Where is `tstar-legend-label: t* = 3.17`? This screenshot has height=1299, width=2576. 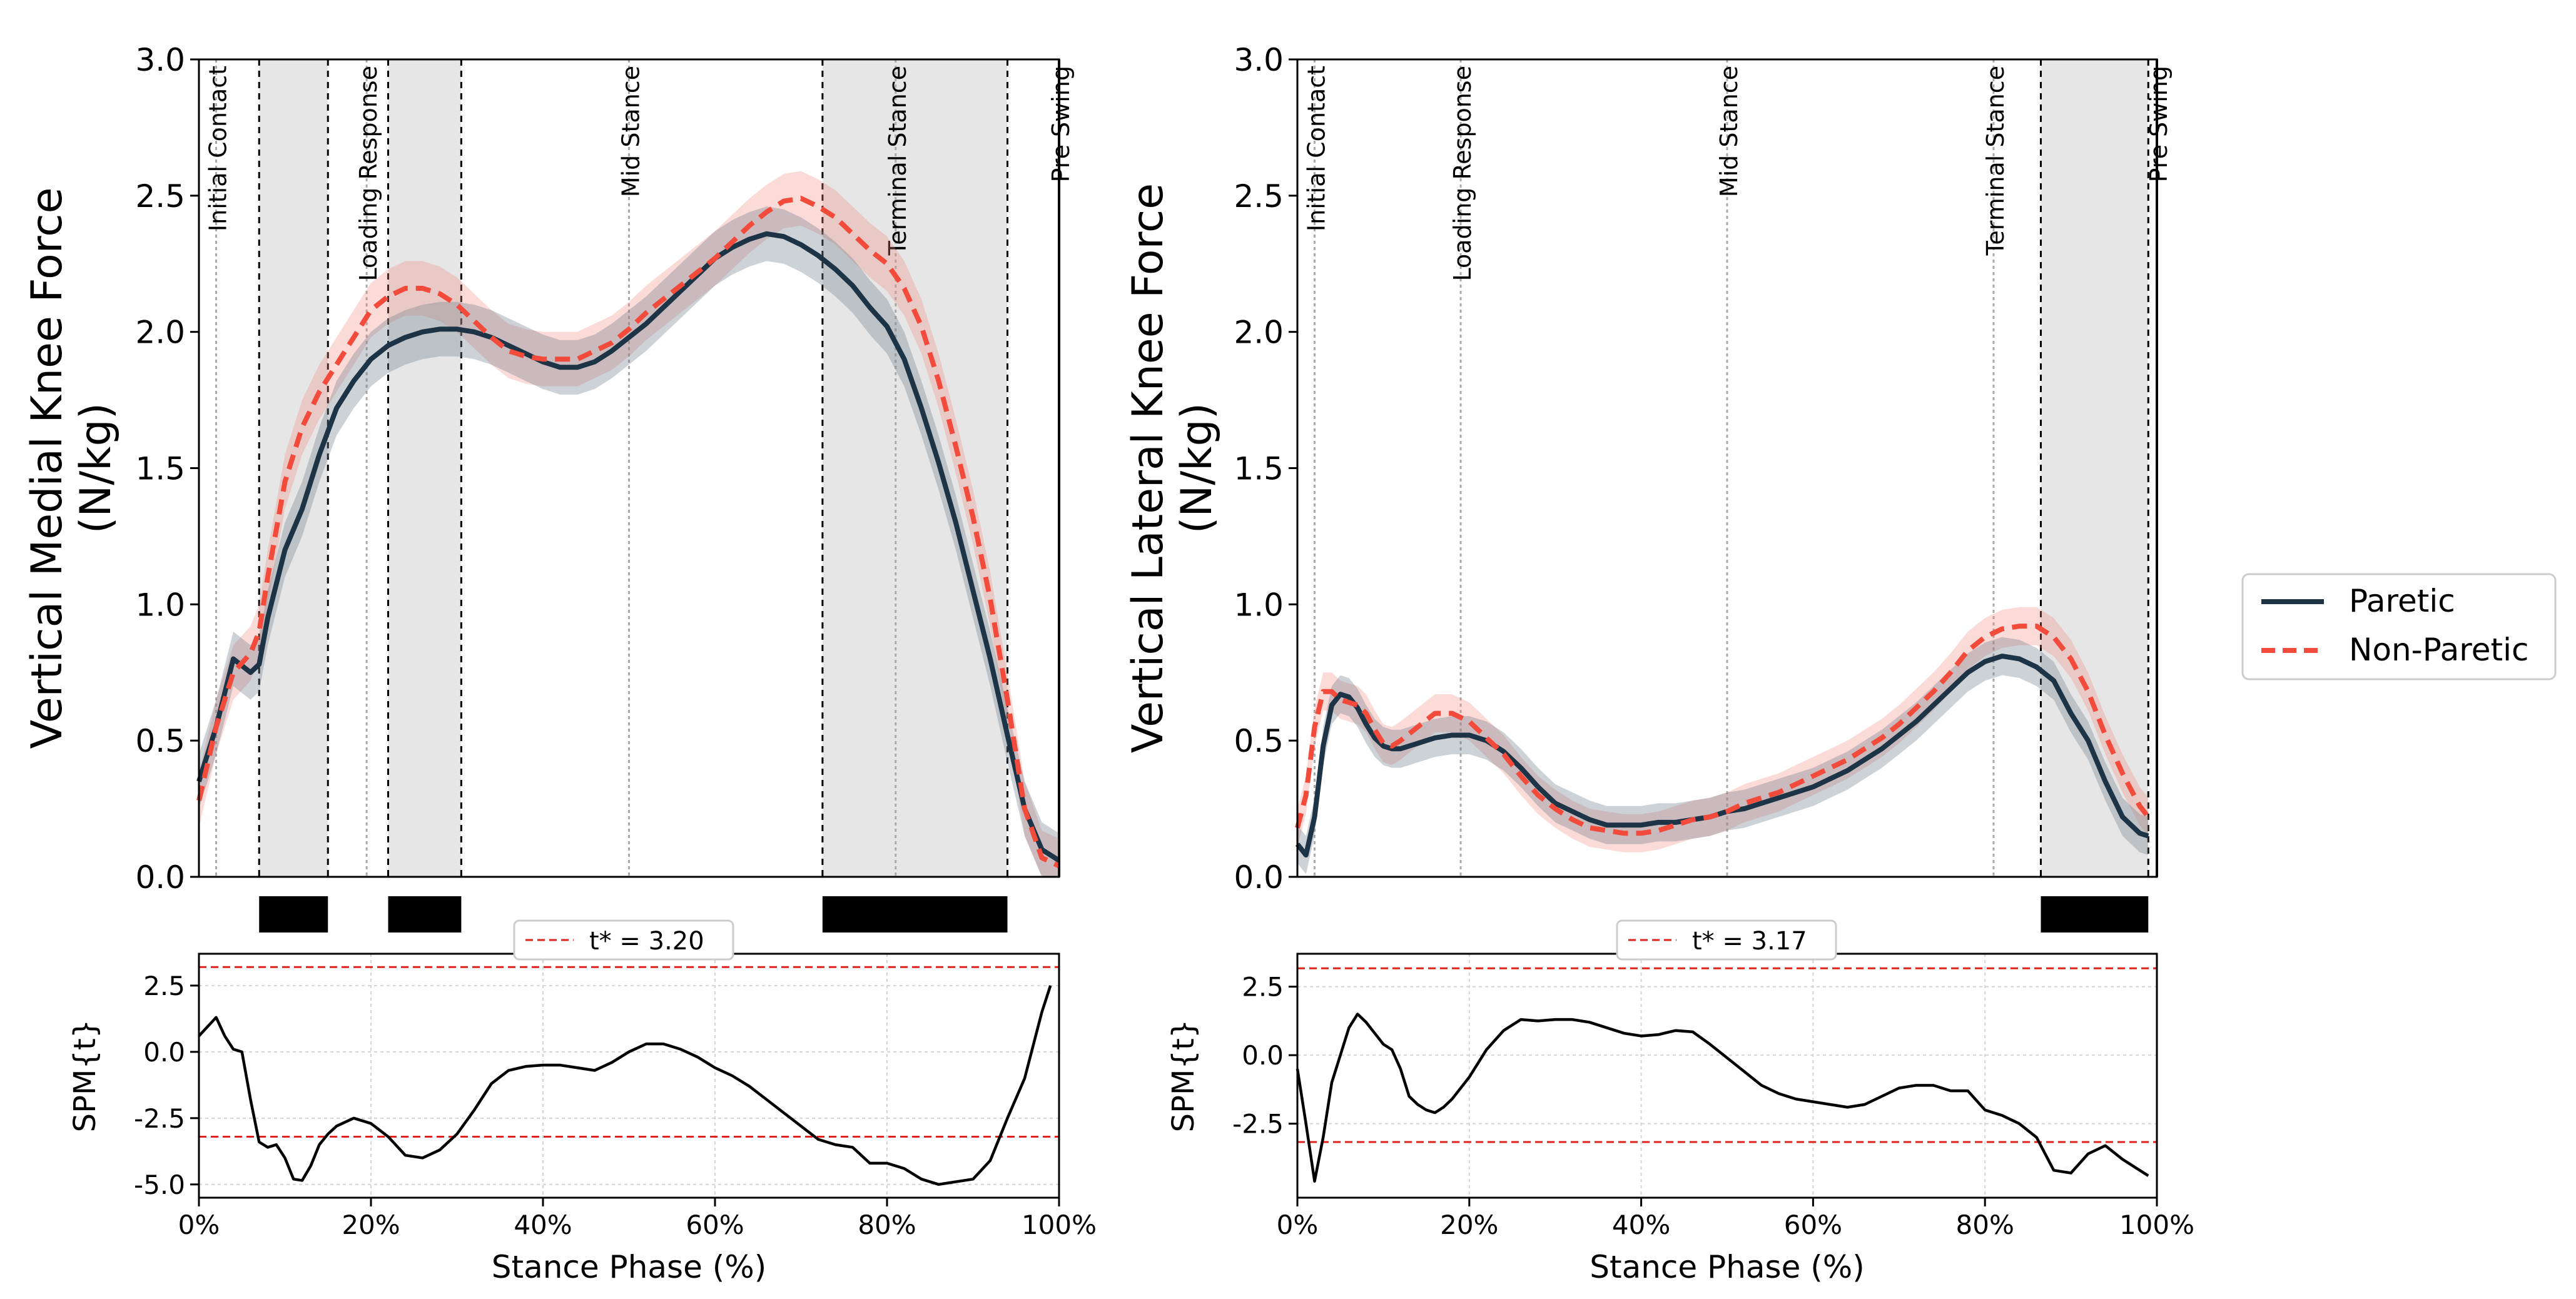
tstar-legend-label: t* = 3.17 is located at coordinates (1749, 941).